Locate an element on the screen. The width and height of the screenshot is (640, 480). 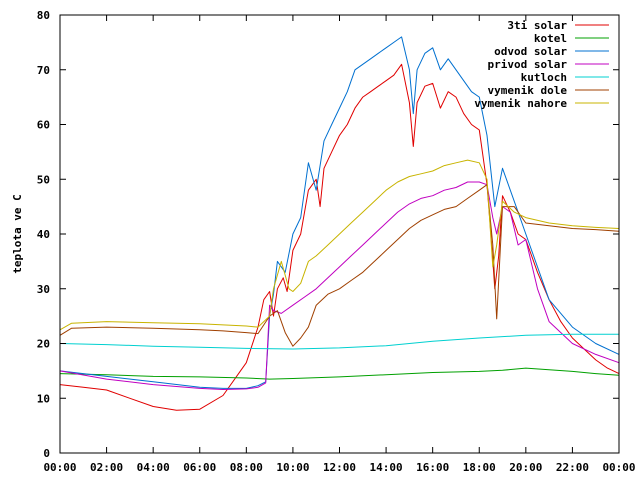
y-tick-label: 80 is located at coordinates (43, 15).